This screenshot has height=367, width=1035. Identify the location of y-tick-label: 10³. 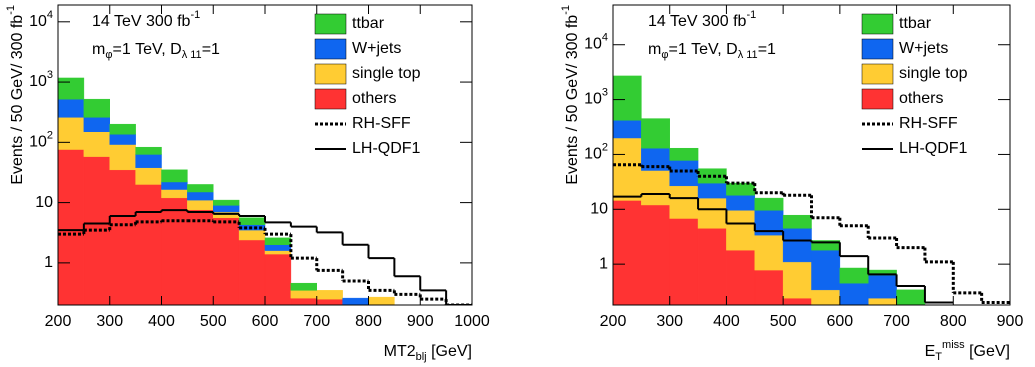
(596, 96).